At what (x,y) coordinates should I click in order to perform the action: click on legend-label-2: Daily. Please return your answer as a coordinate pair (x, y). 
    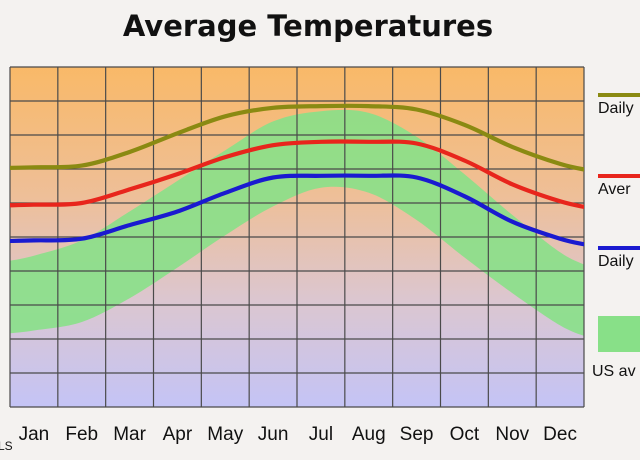
    Looking at the image, I should click on (616, 261).